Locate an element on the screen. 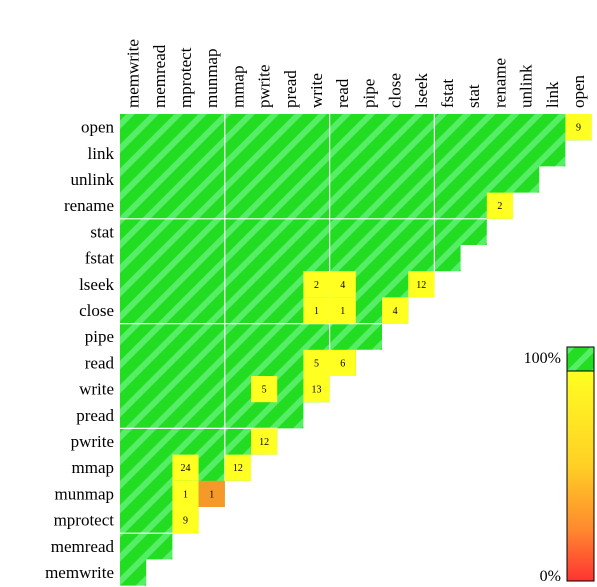 This screenshot has height=587, width=597. row-label: mprotect is located at coordinates (84, 520).